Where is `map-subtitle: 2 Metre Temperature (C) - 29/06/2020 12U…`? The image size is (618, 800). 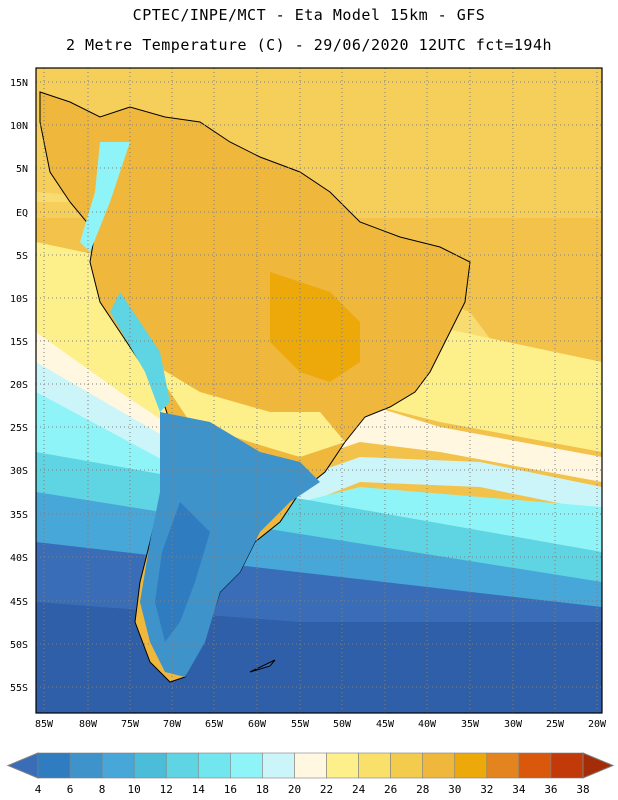 map-subtitle: 2 Metre Temperature (C) - 29/06/2020 12U… is located at coordinates (309, 45).